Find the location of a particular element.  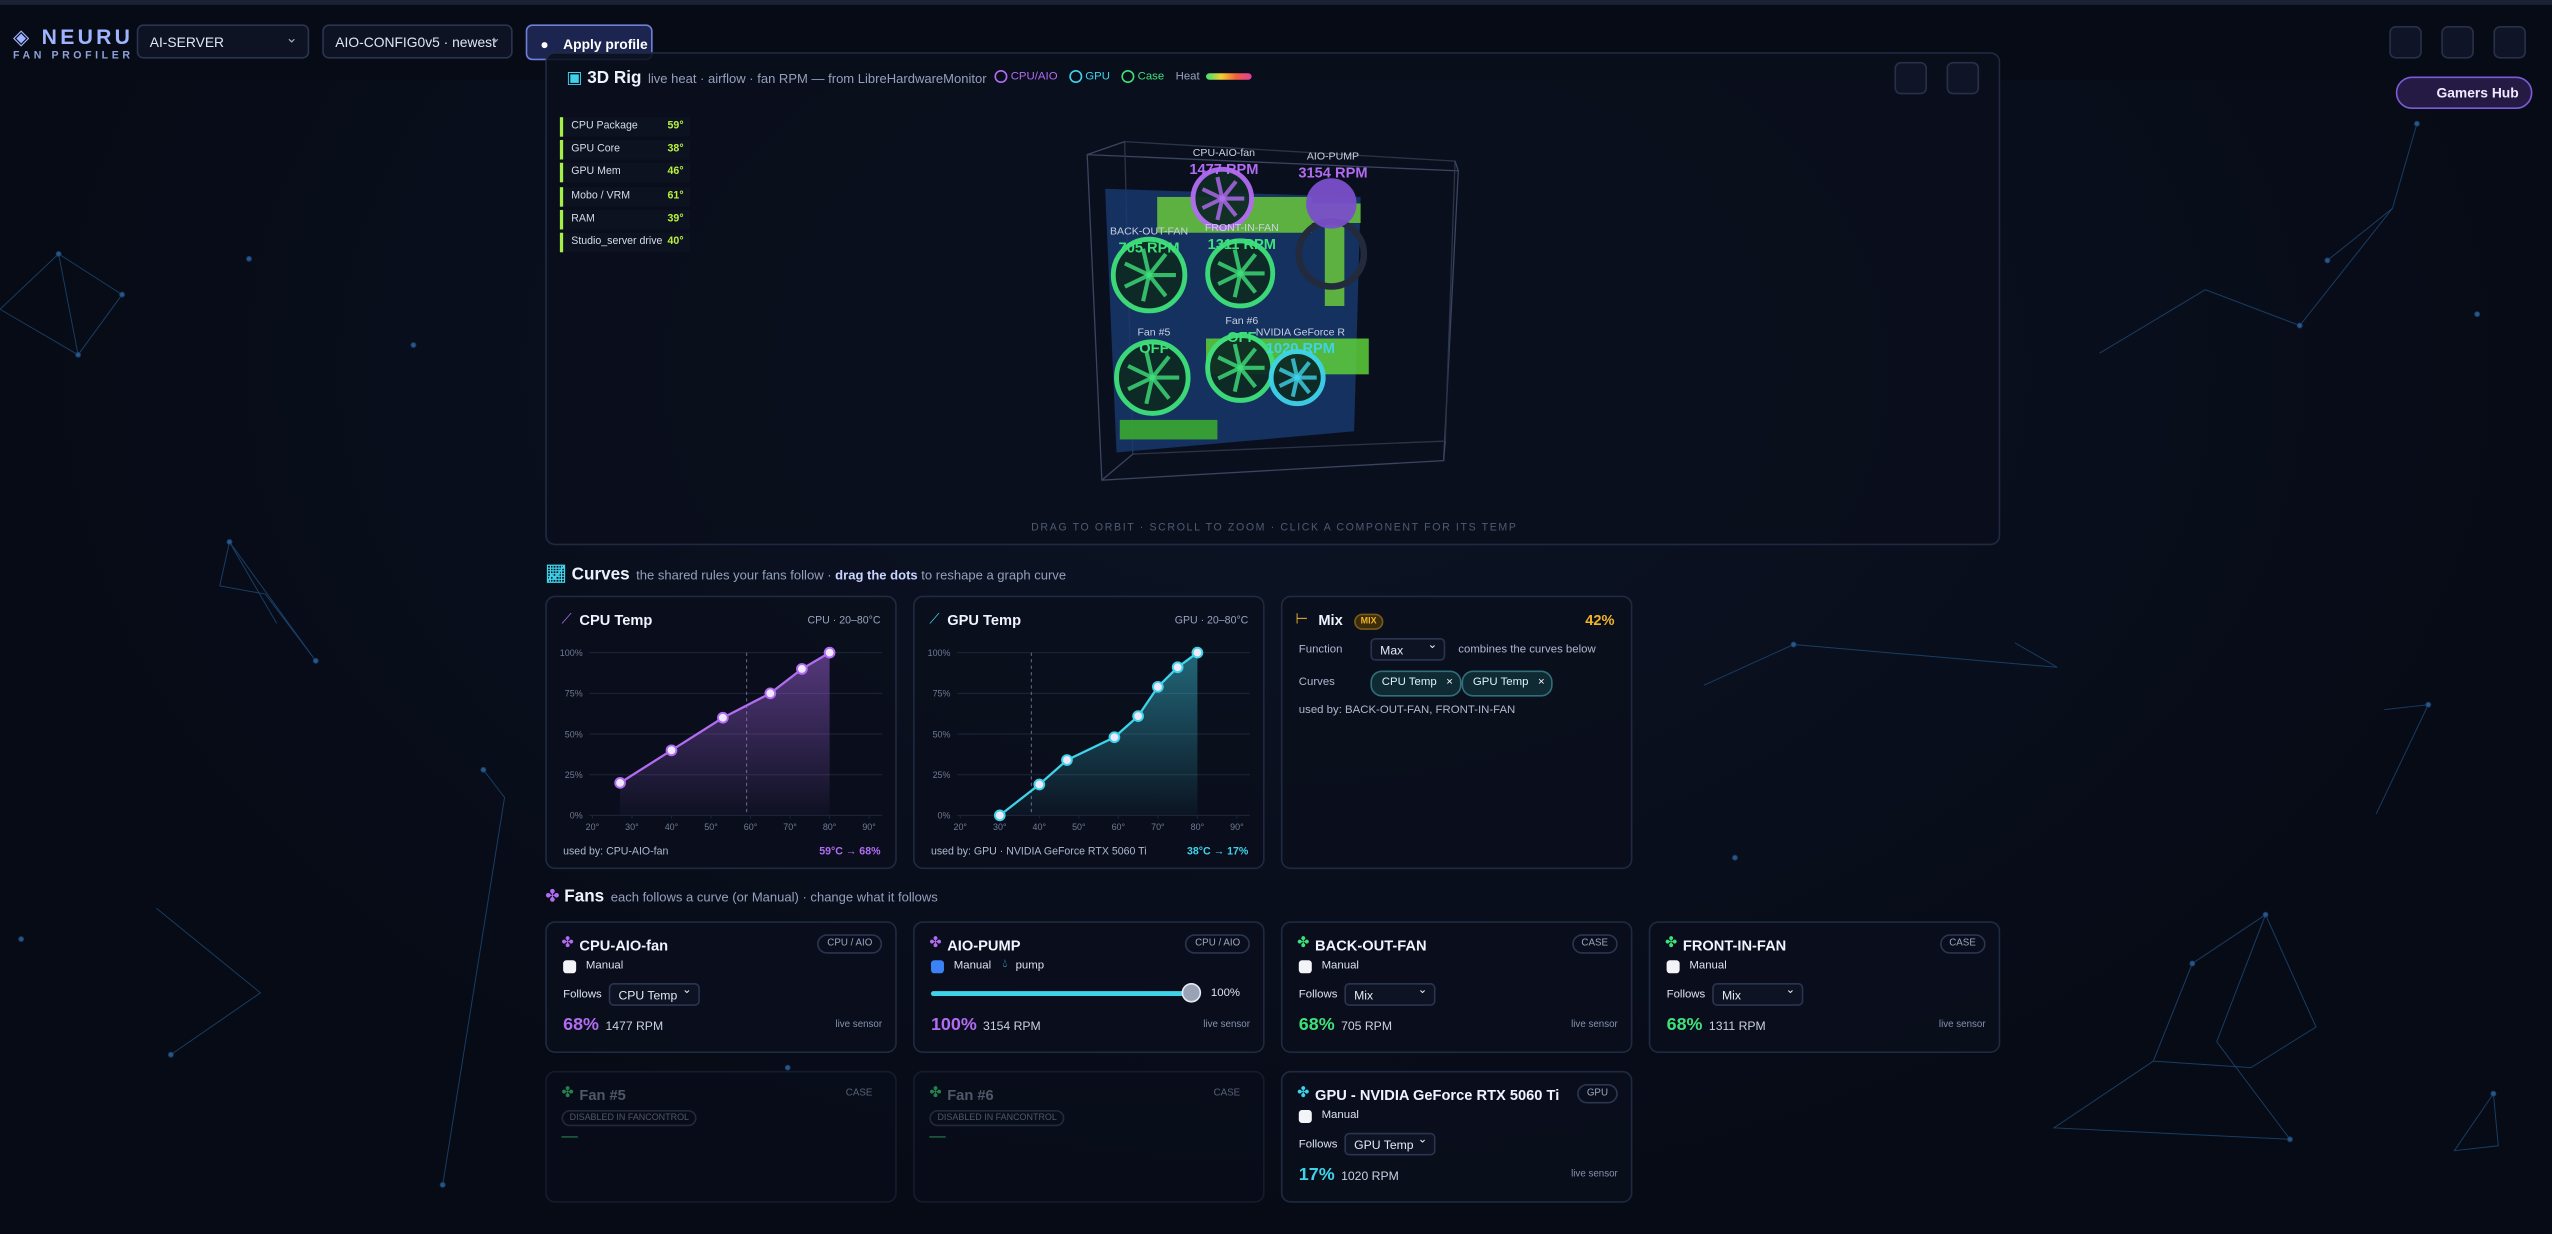

x-tick-label: 30° is located at coordinates (1000, 827).